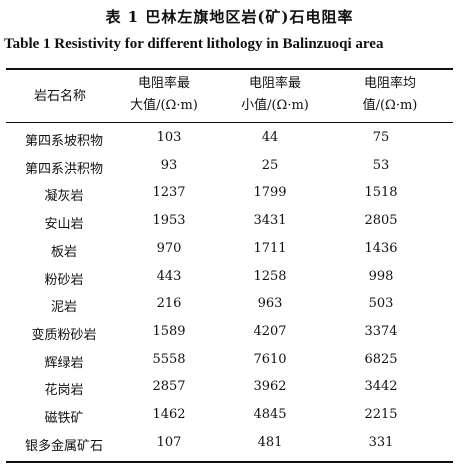  What do you see at coordinates (270, 359) in the screenshot?
I see `min-value-cell: 7610` at bounding box center [270, 359].